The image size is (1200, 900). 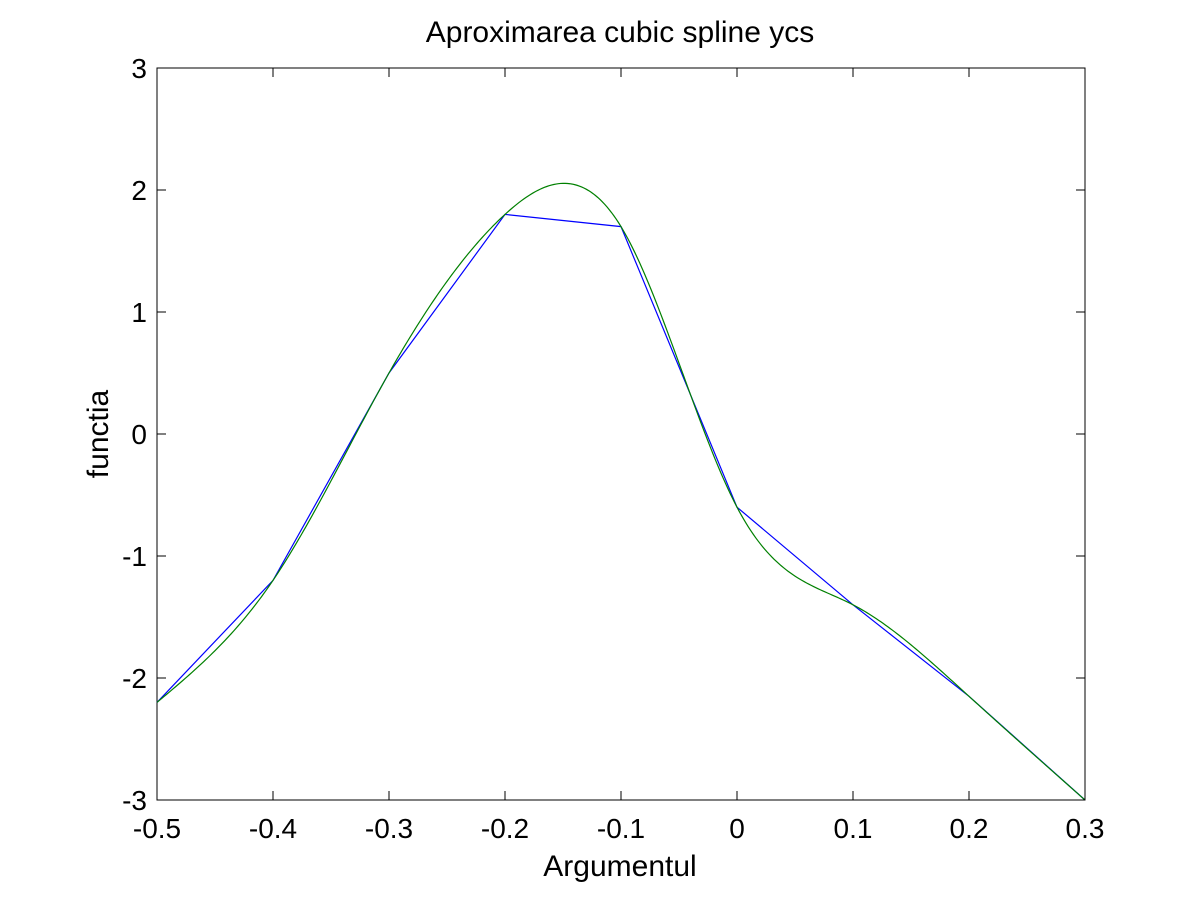 I want to click on y-tick-label: 3, so click(x=139, y=68).